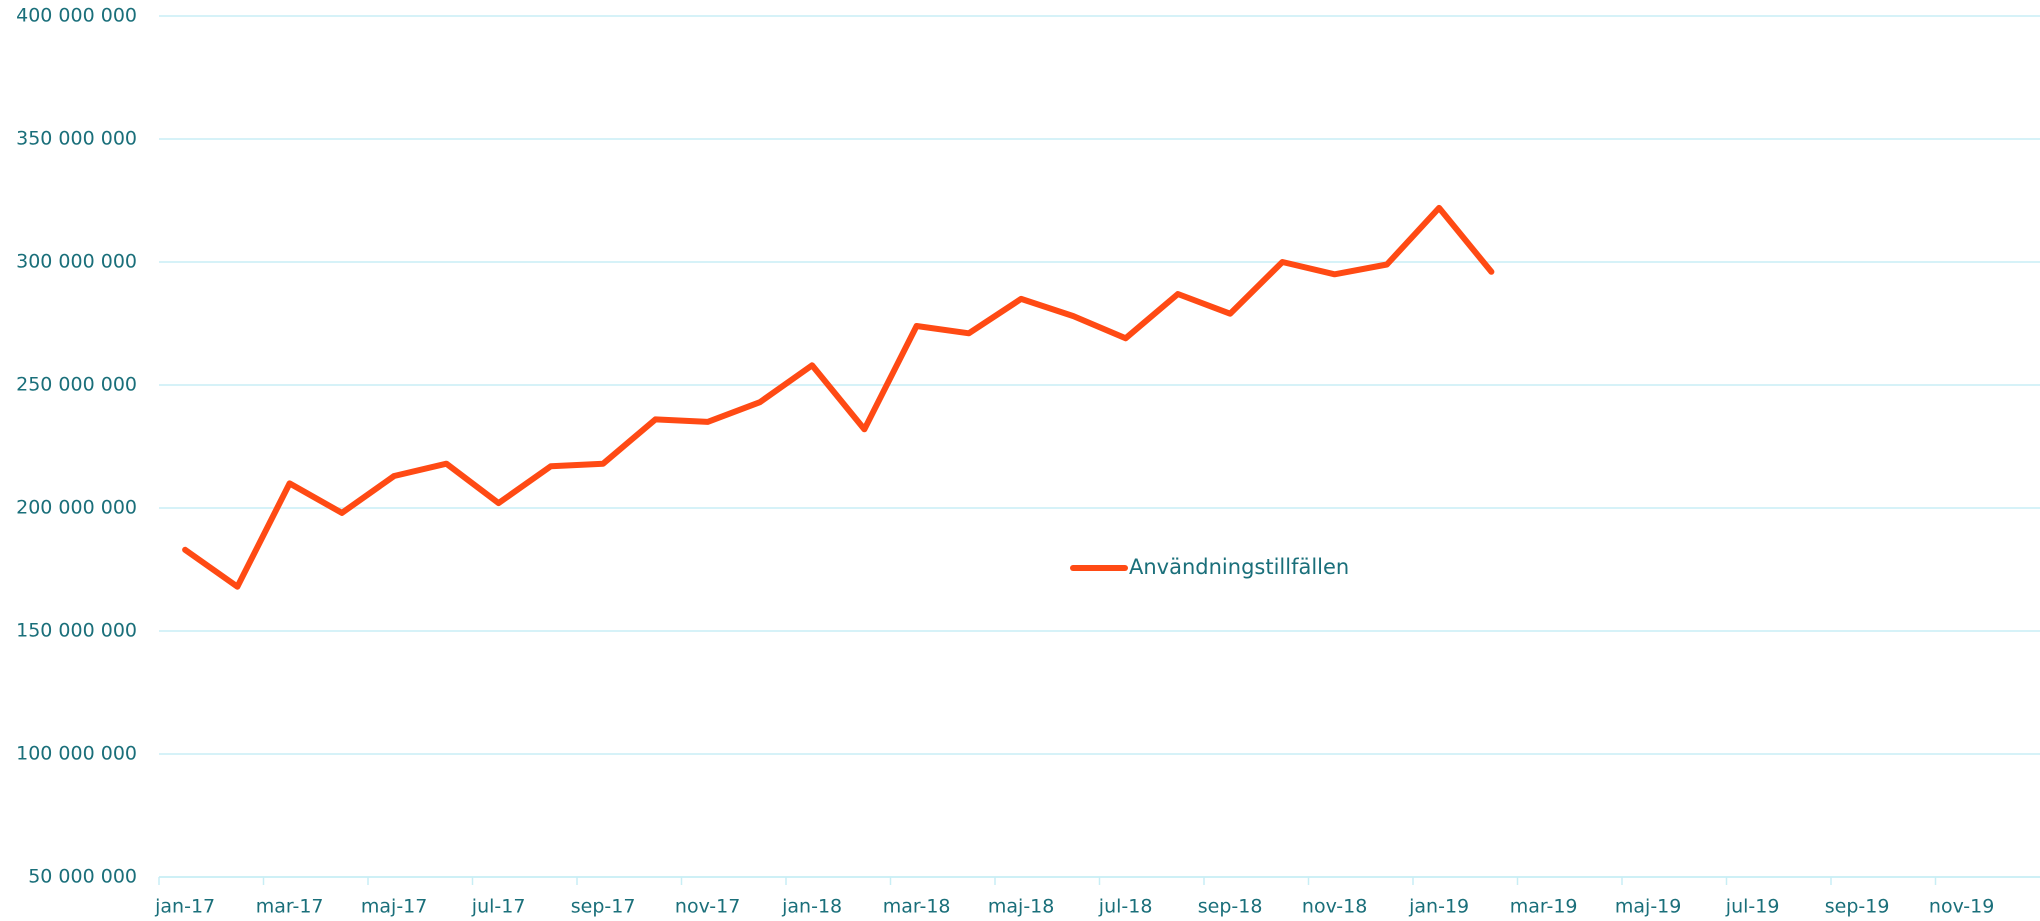 This screenshot has width=2040, height=921. What do you see at coordinates (1334, 907) in the screenshot?
I see `x-tick-label: nov-18` at bounding box center [1334, 907].